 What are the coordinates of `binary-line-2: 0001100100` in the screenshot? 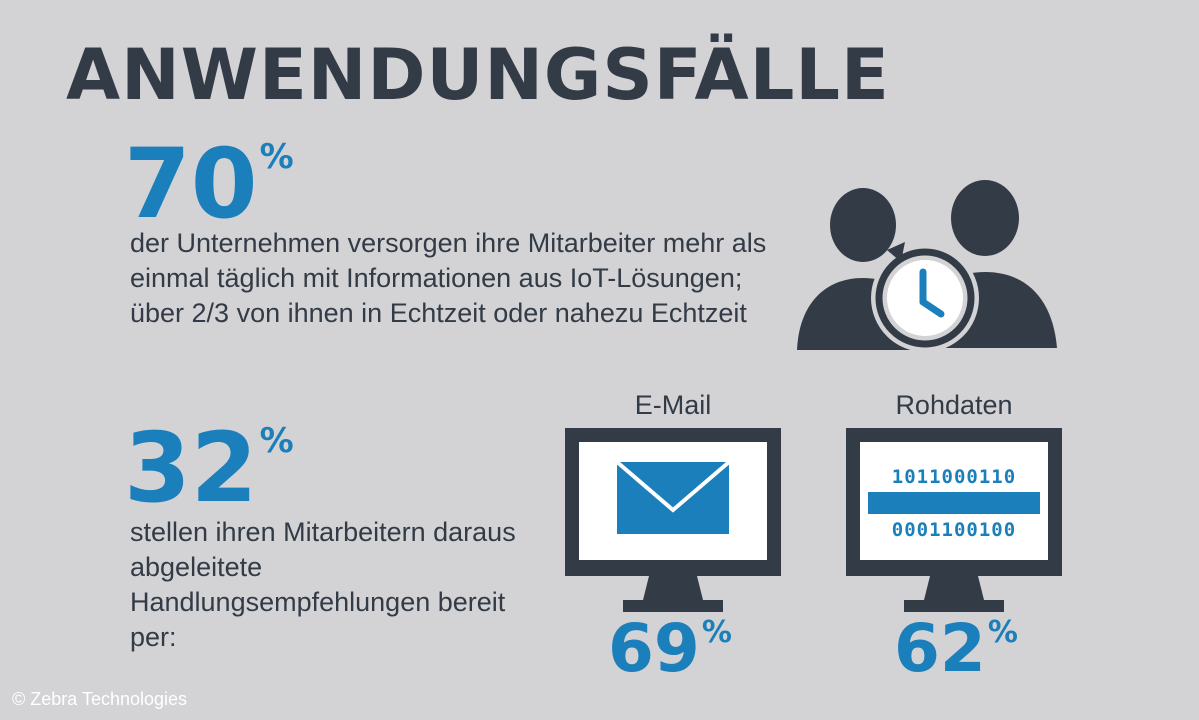 It's located at (954, 530).